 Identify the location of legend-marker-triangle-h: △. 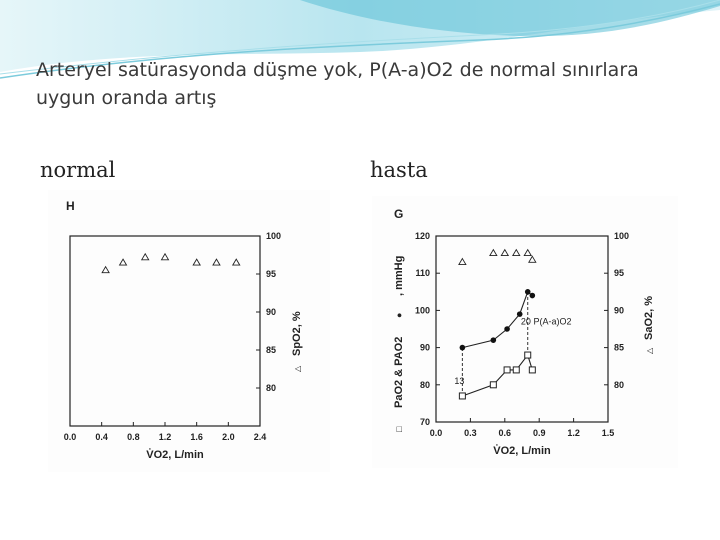
(297, 368).